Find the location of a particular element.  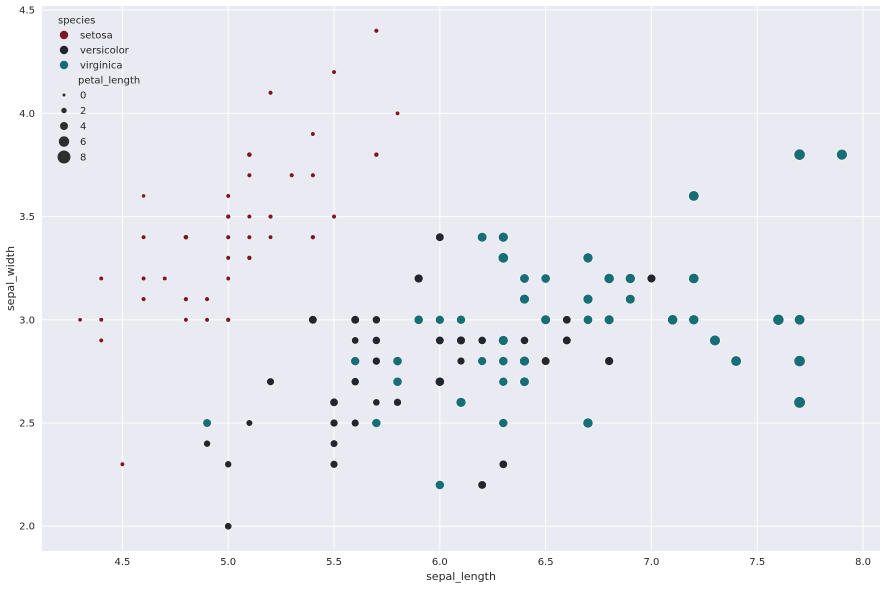

legend-size-label: 2 is located at coordinates (83, 111).